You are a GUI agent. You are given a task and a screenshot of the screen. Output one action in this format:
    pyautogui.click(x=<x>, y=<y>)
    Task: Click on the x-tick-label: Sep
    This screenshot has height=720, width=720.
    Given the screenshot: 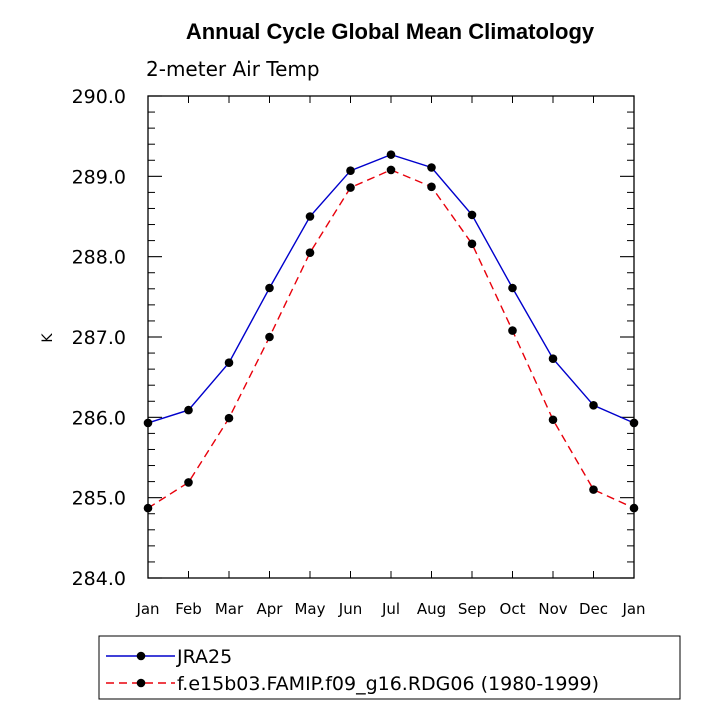 What is the action you would take?
    pyautogui.click(x=472, y=609)
    